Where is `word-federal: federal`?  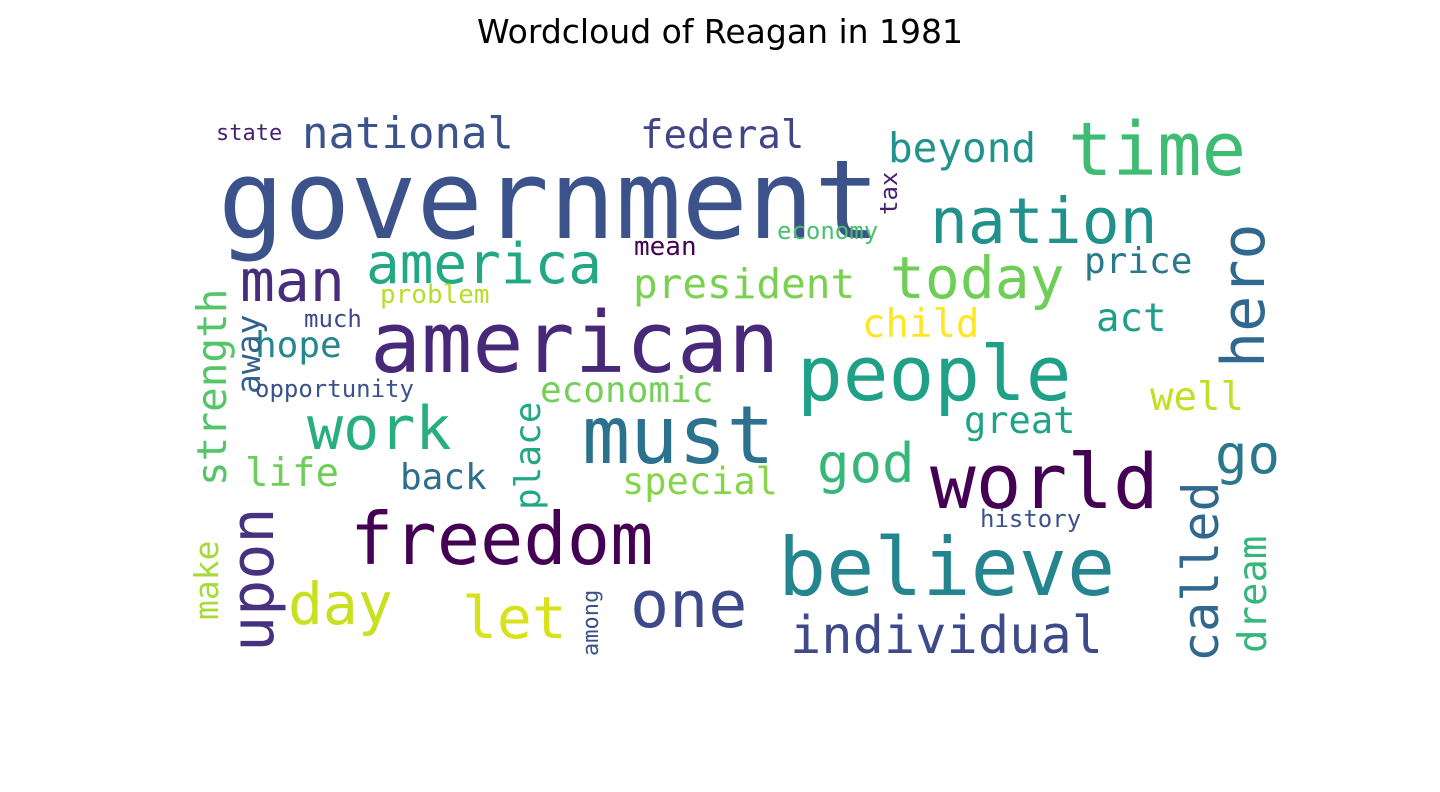
word-federal: federal is located at coordinates (722, 135).